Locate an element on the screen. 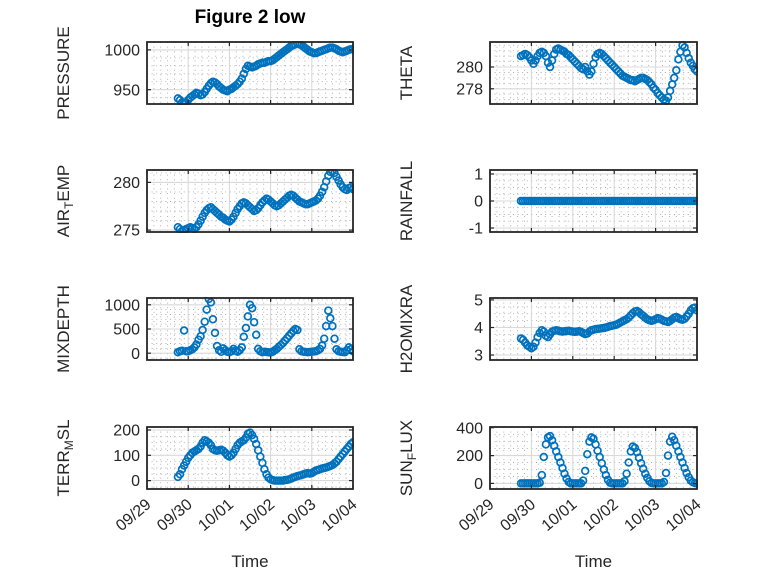 The image size is (778, 583). y-axis-label: RAINFALL is located at coordinates (406, 201).